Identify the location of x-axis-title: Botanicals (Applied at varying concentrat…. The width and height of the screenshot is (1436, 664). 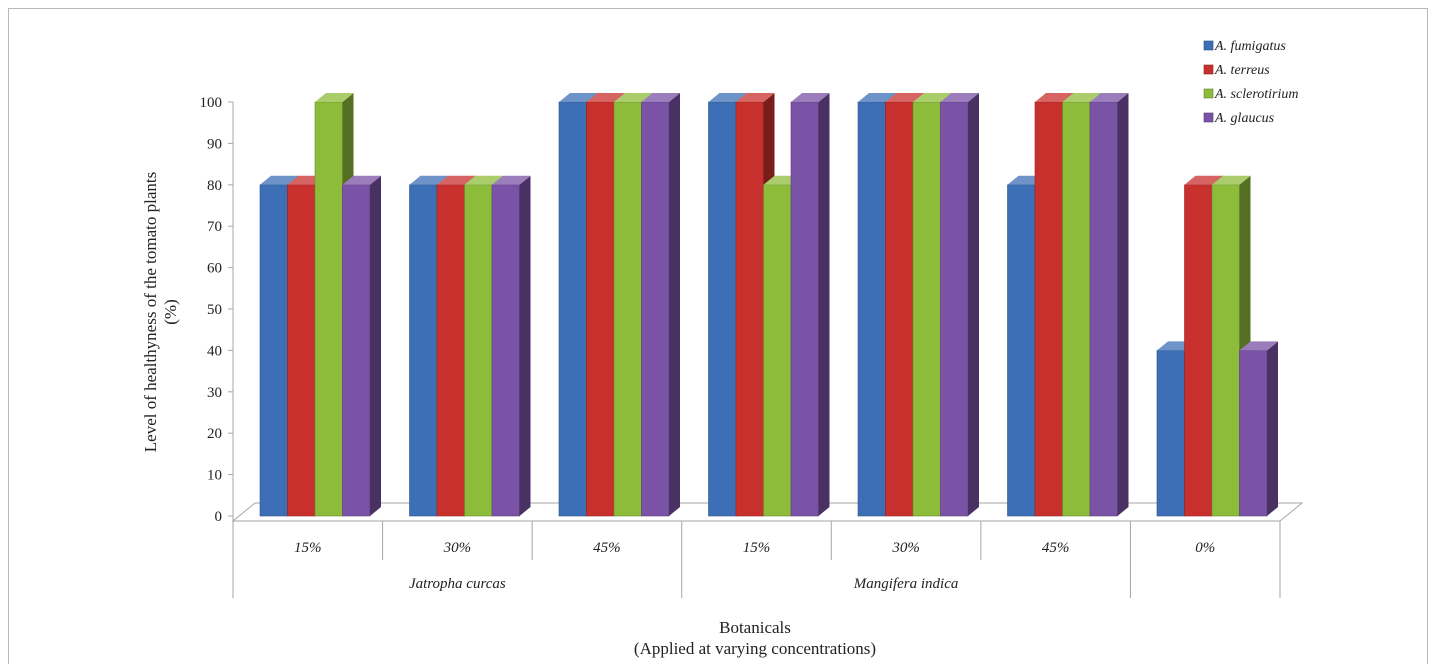
(755, 638).